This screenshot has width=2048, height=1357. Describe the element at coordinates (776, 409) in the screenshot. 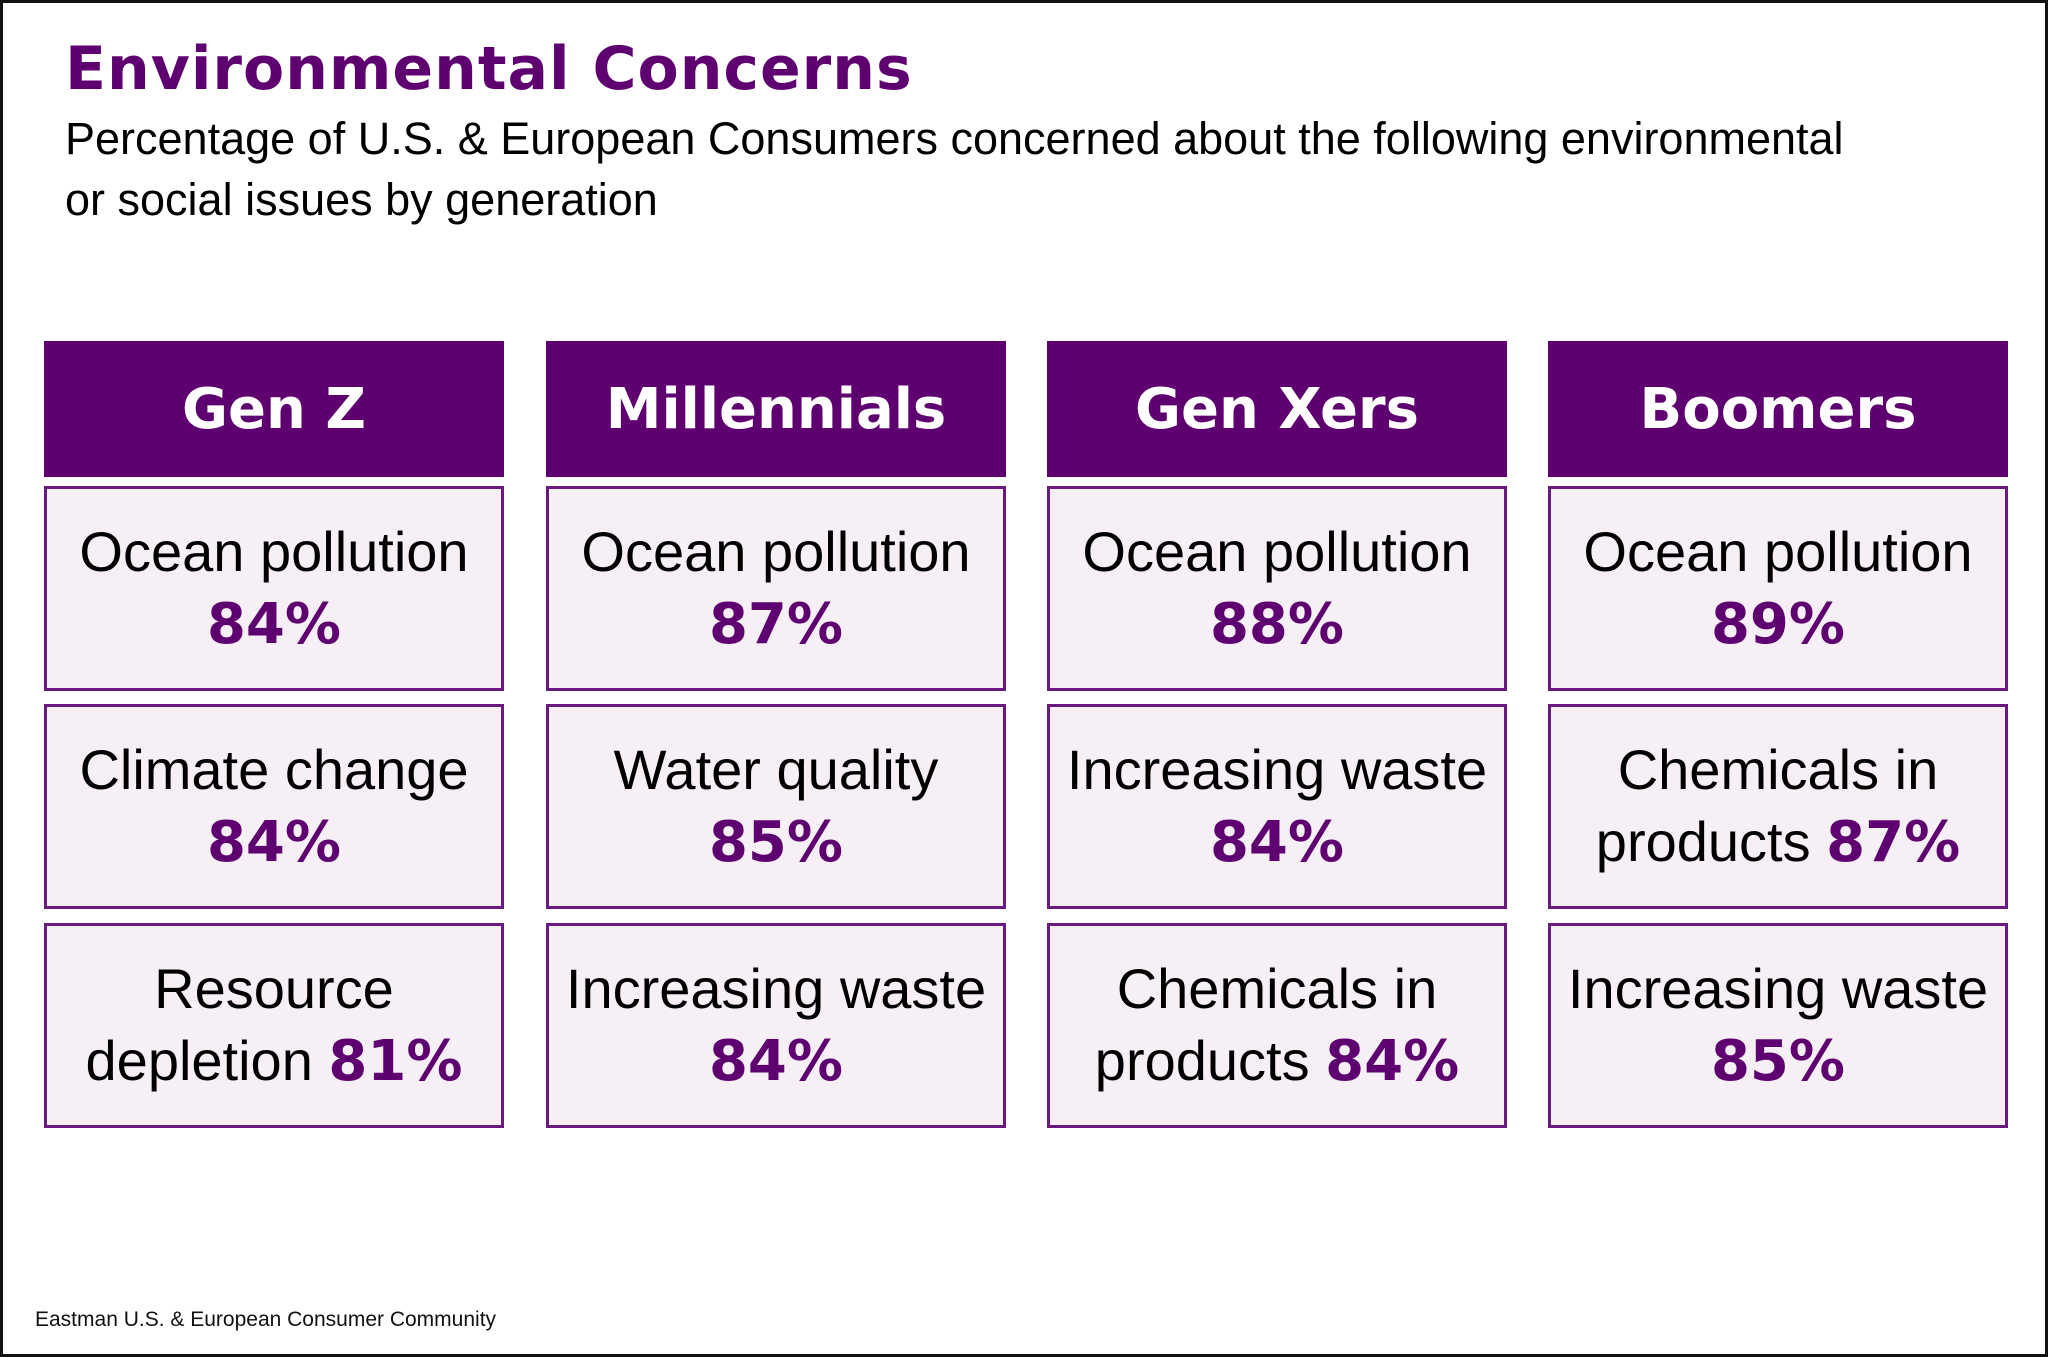

I see `column-header: Millennials` at that location.